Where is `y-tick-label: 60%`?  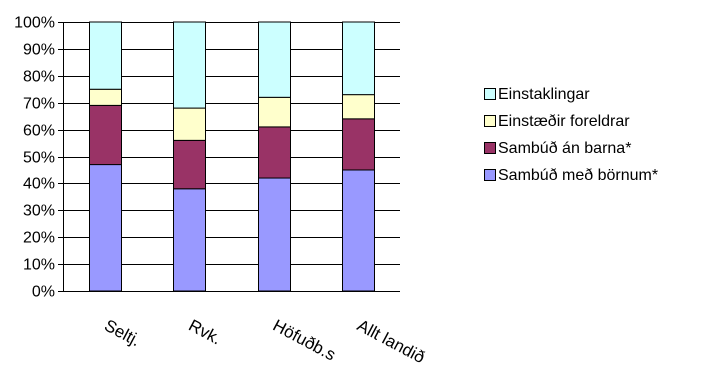
y-tick-label: 60% is located at coordinates (39, 131).